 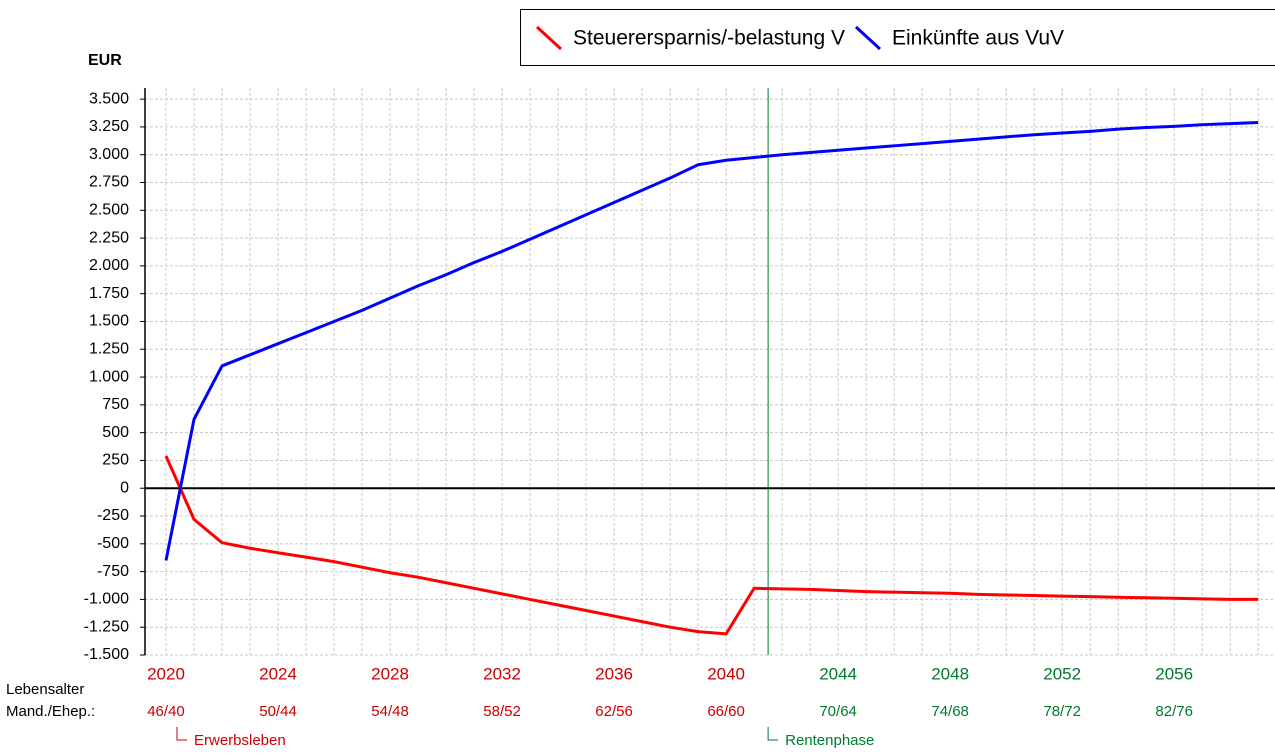 I want to click on phase-label: Erwerbsleben, so click(x=240, y=740).